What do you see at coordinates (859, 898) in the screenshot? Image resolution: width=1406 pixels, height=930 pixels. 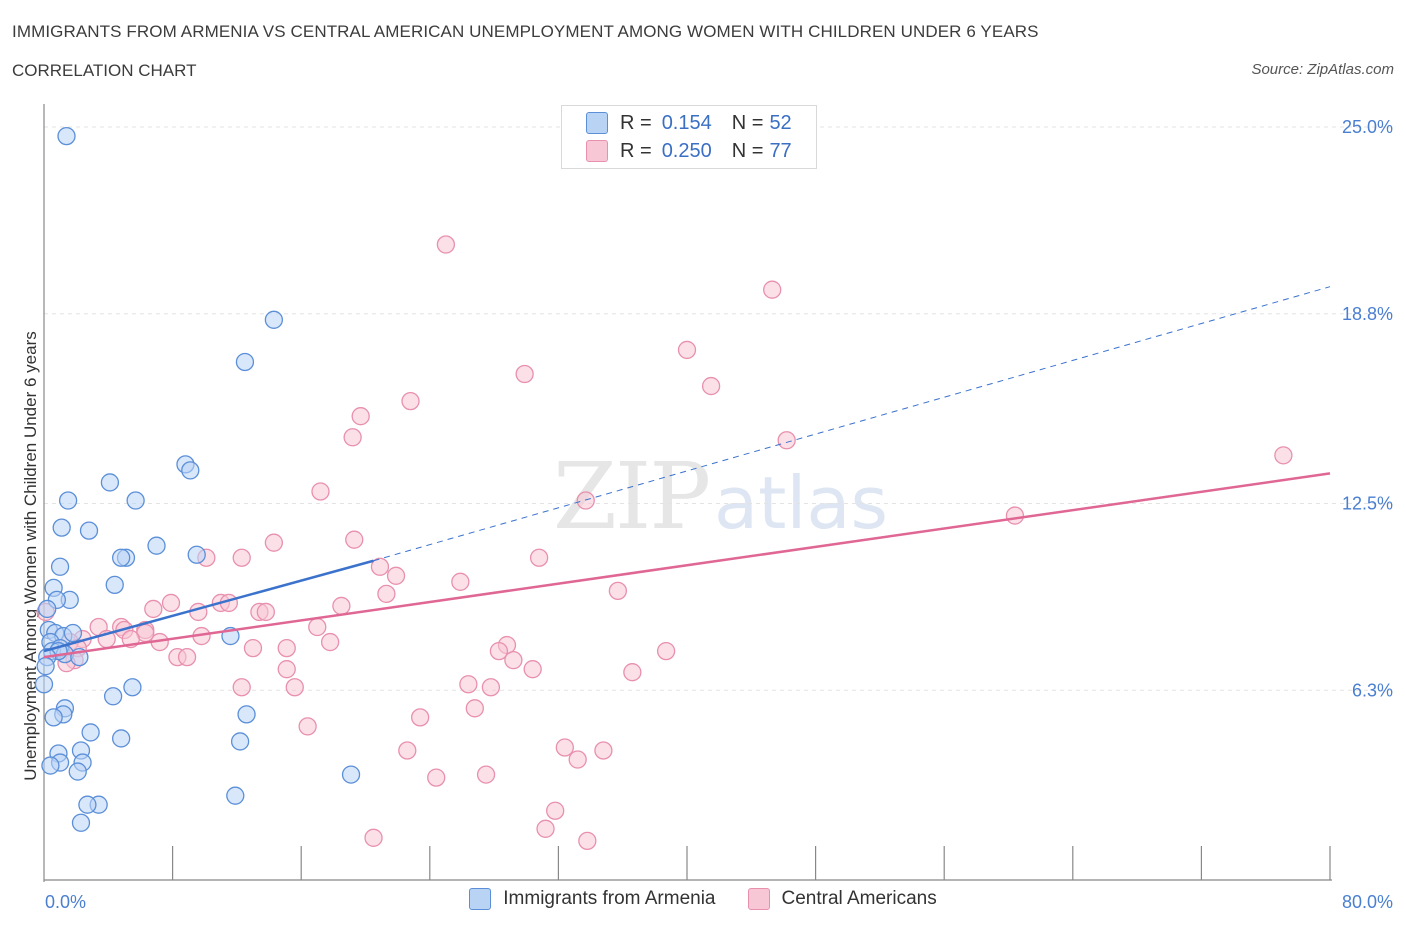 I see `legend-label: Central Americans` at bounding box center [859, 898].